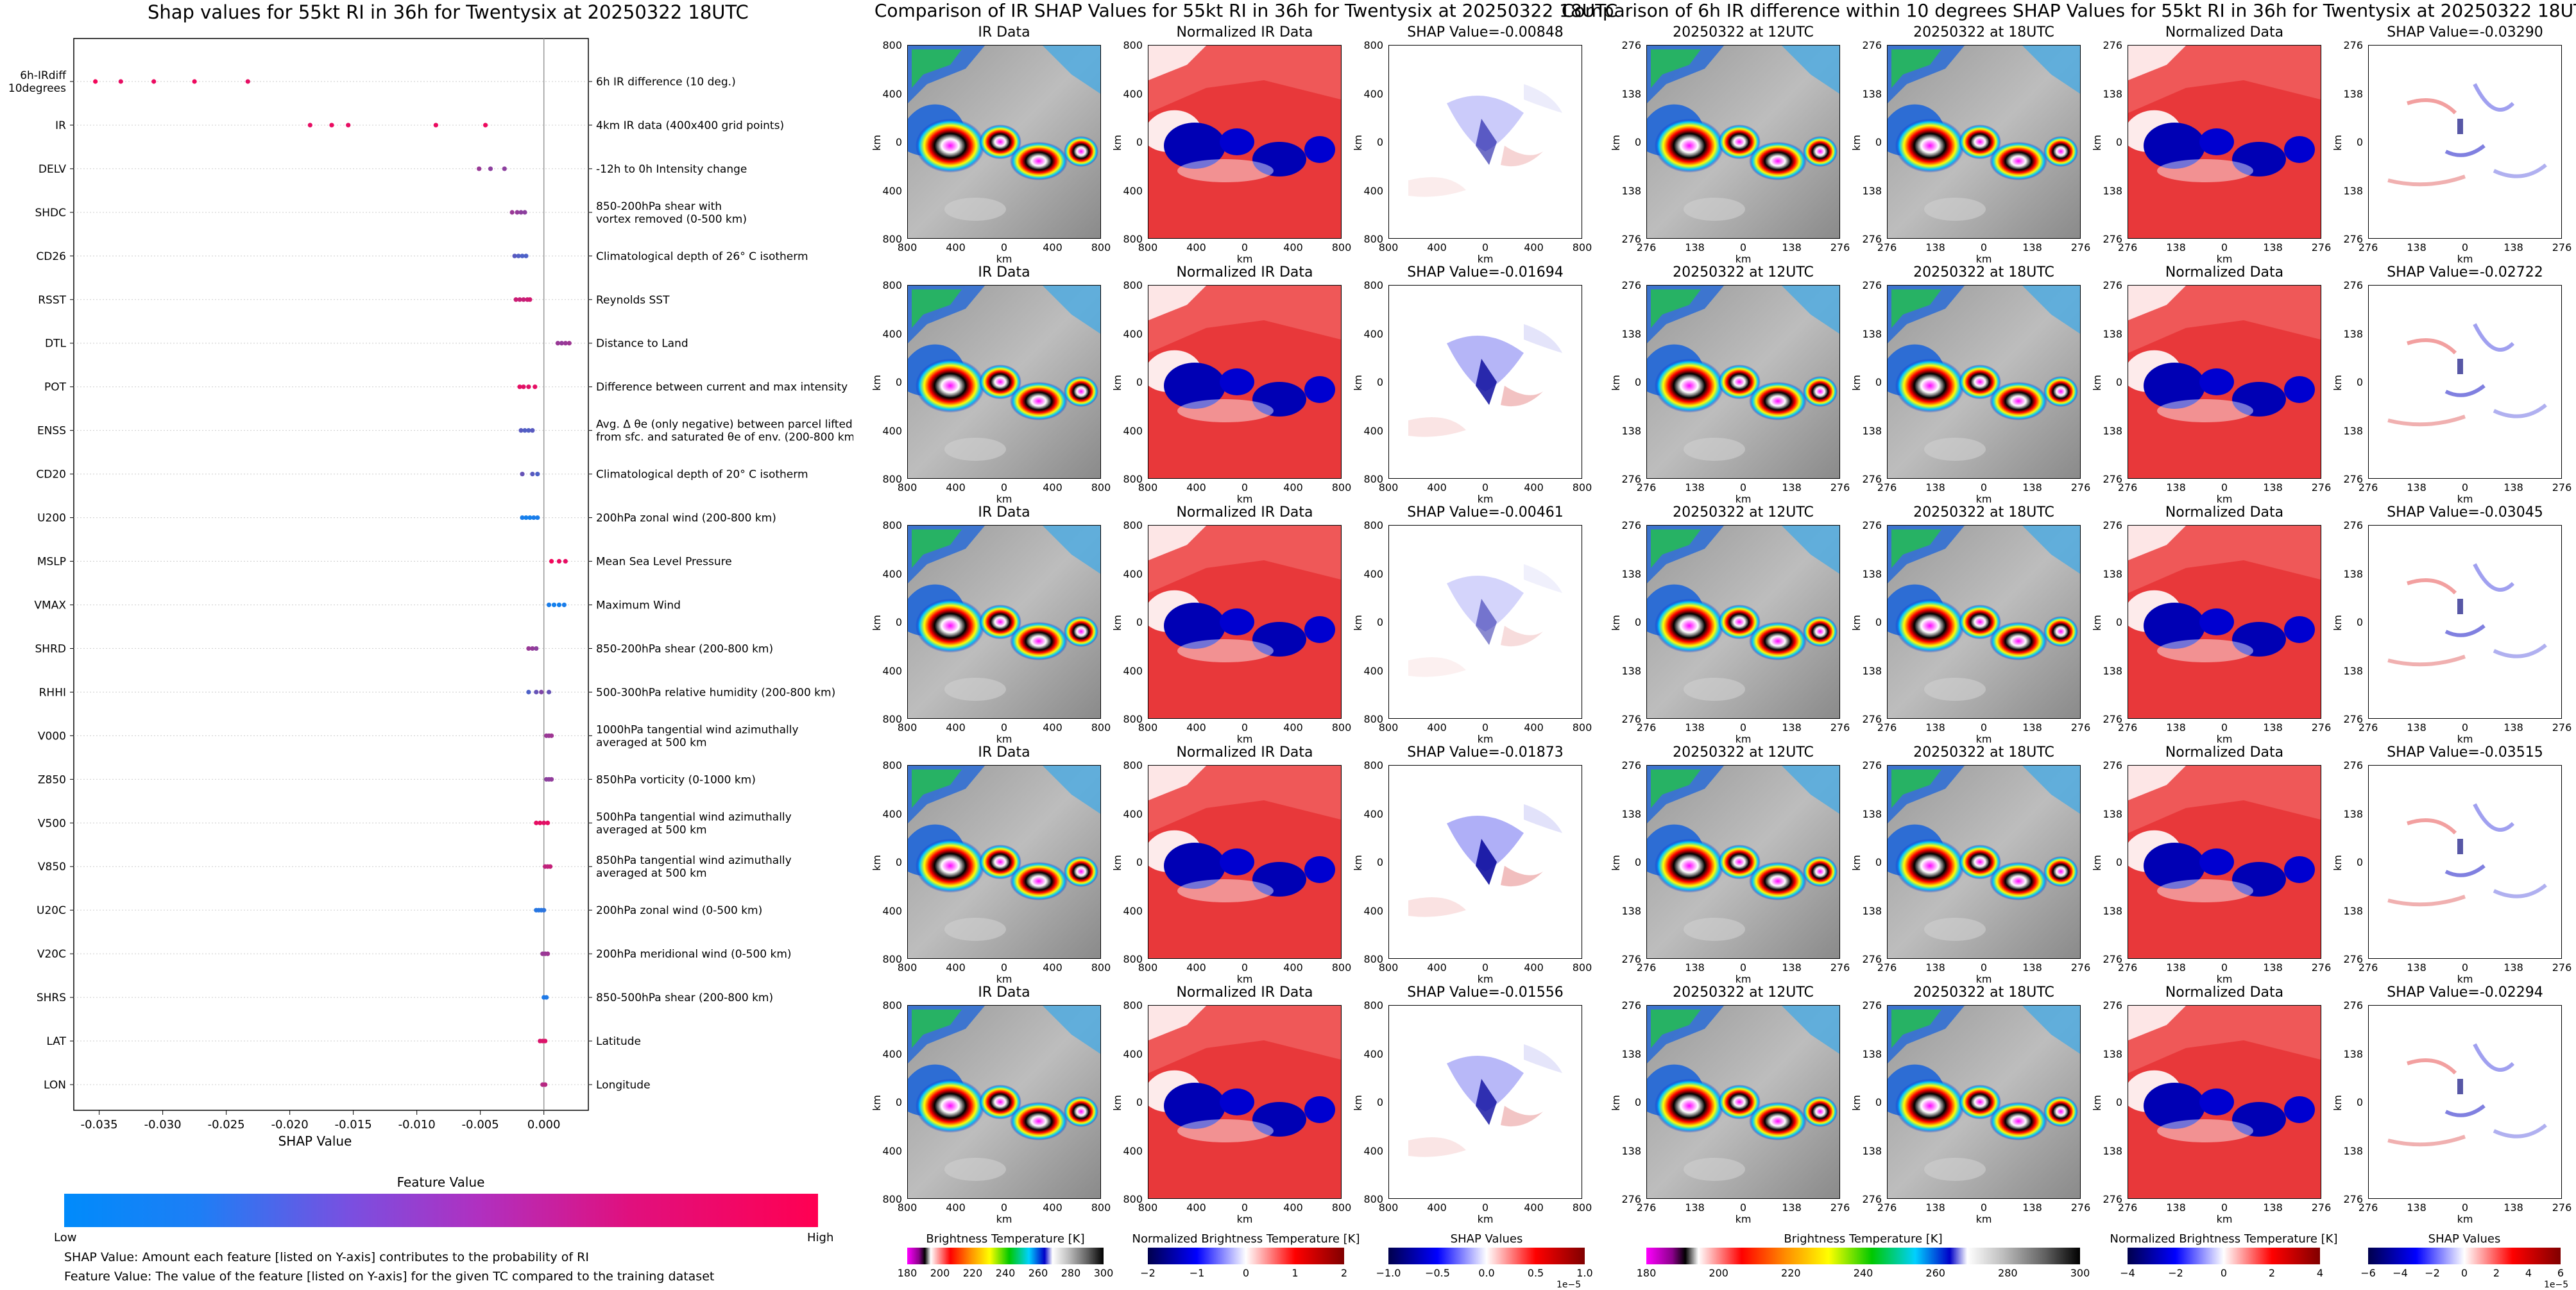 The height and width of the screenshot is (1290, 2576). I want to click on mid-shap-colorbar, so click(1486, 1256).